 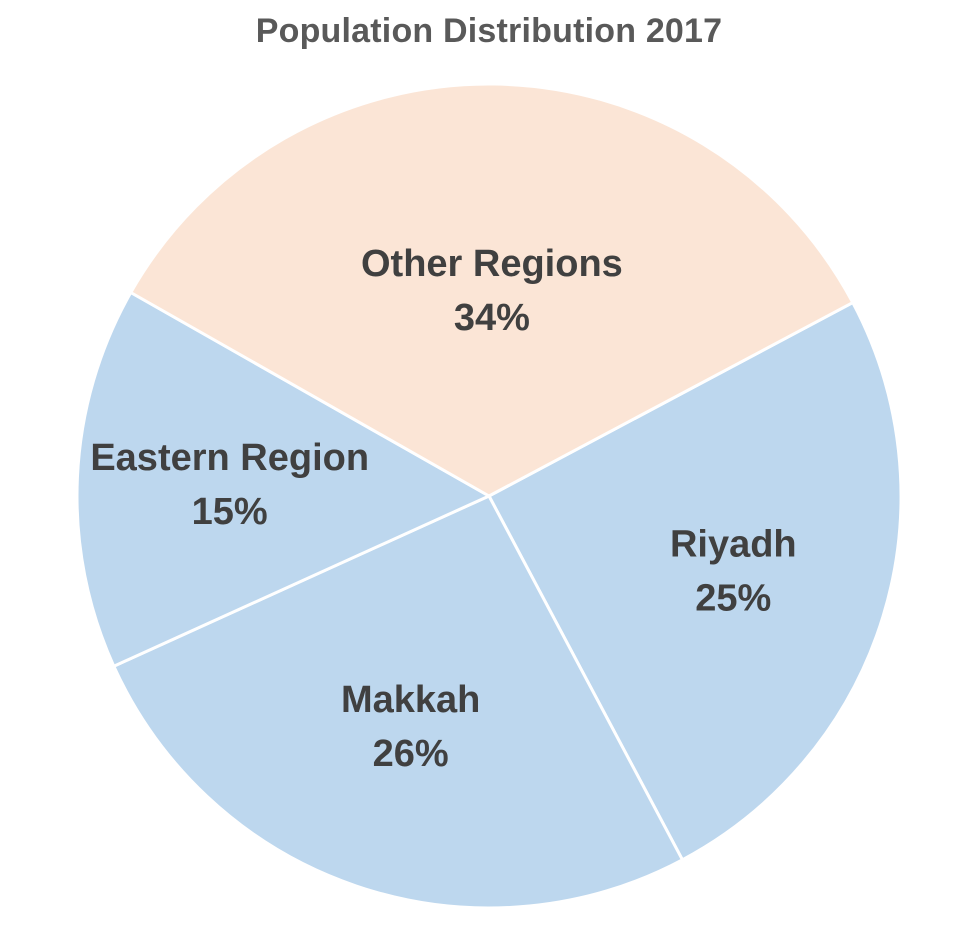 What do you see at coordinates (229, 458) in the screenshot?
I see `slice-label-name: Eastern Region` at bounding box center [229, 458].